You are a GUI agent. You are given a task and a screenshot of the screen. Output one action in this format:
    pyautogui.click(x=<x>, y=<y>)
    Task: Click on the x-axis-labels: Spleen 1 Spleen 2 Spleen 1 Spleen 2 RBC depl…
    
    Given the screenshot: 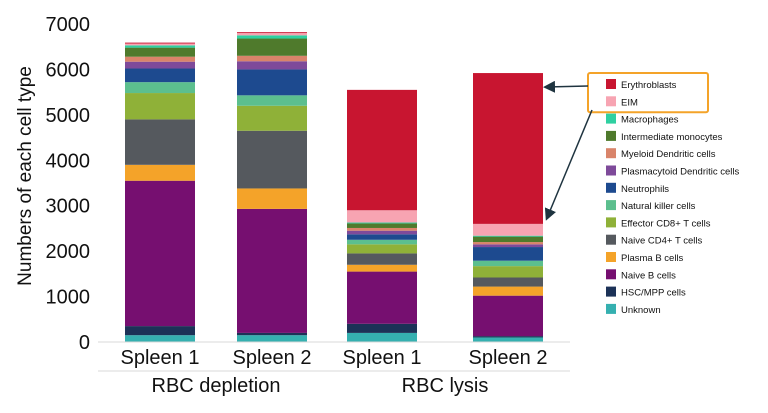 What is the action you would take?
    pyautogui.click(x=334, y=372)
    